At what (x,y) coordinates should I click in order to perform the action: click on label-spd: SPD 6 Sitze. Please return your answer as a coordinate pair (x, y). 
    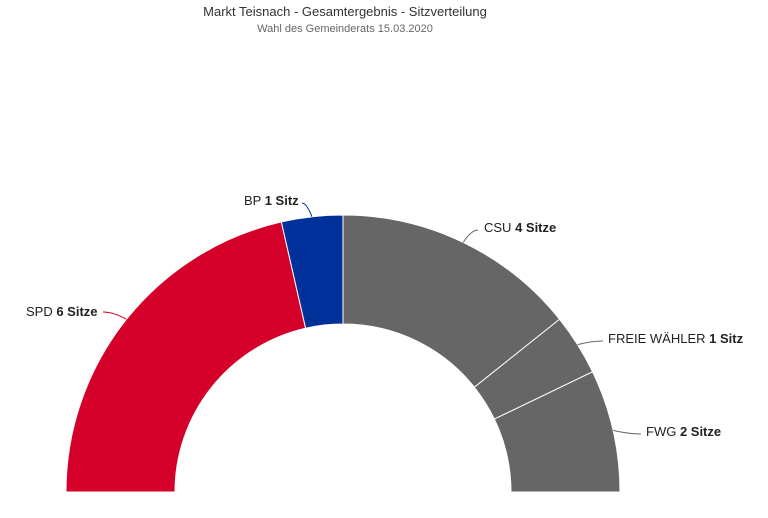
    Looking at the image, I should click on (62, 311).